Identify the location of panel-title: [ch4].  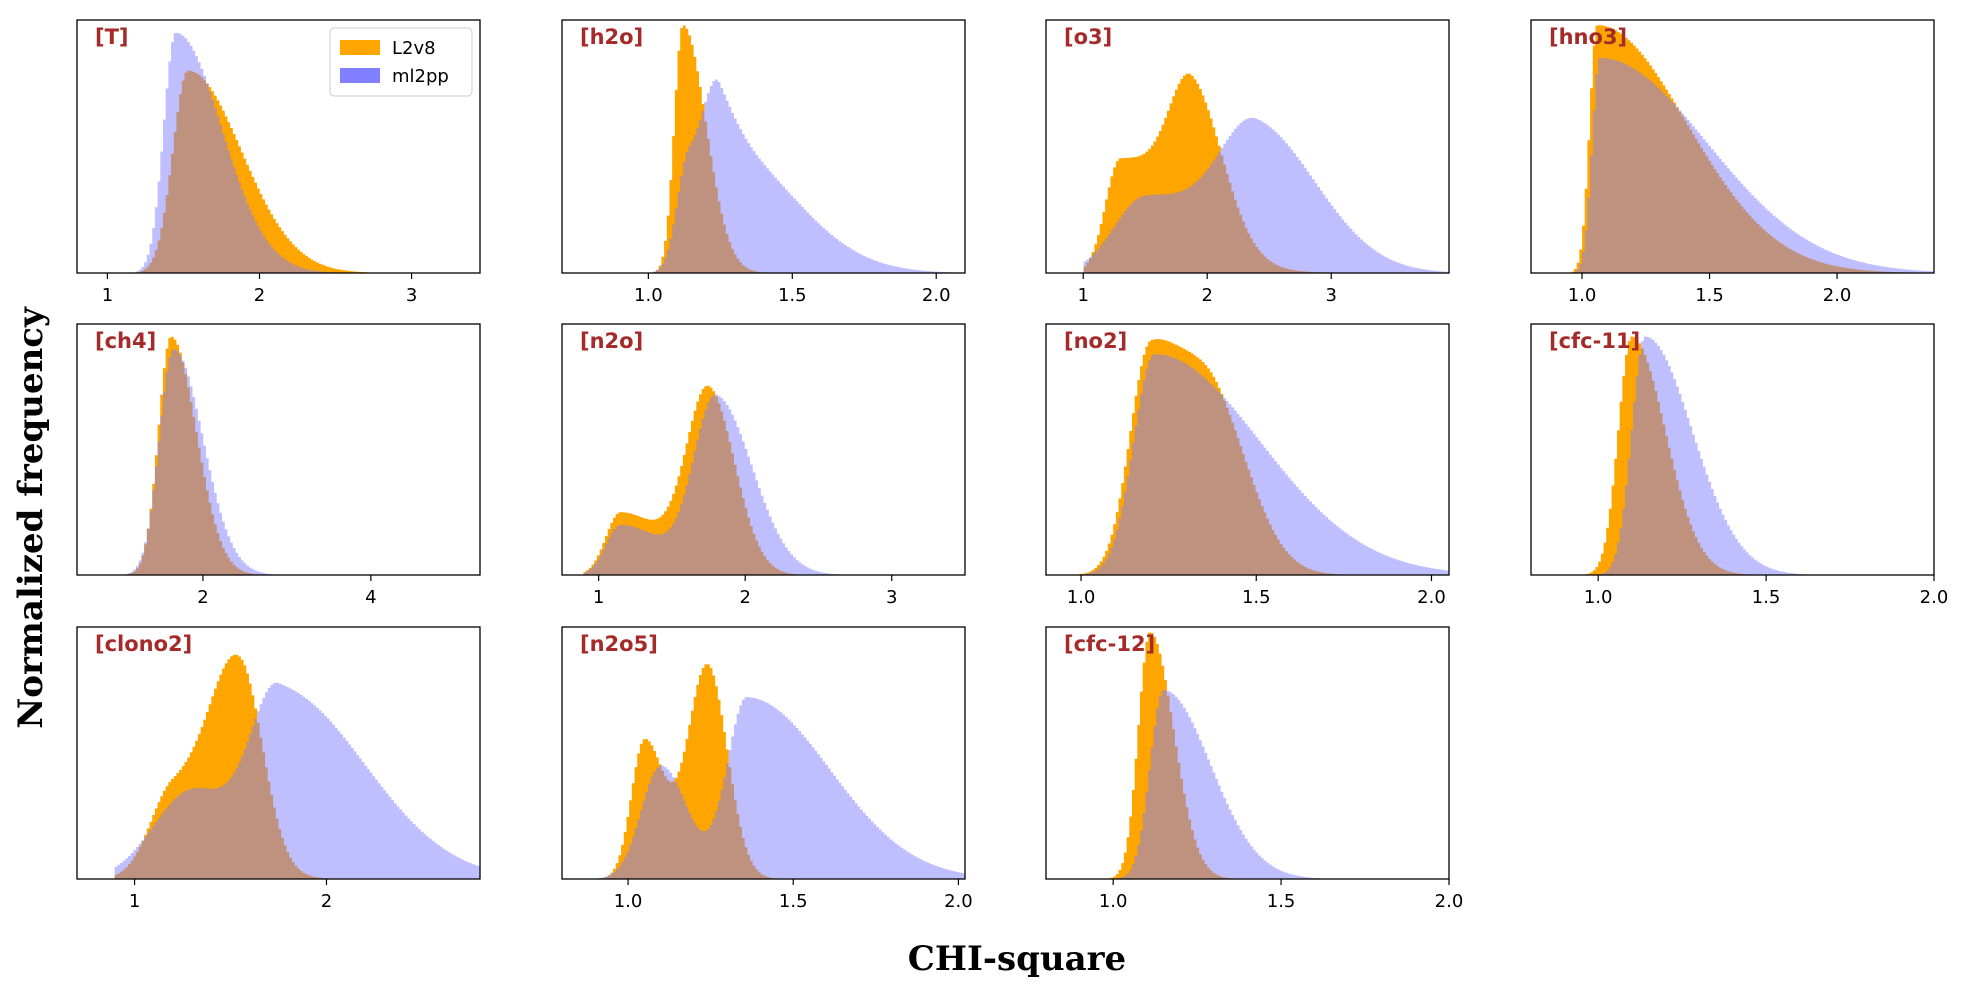
(125, 341).